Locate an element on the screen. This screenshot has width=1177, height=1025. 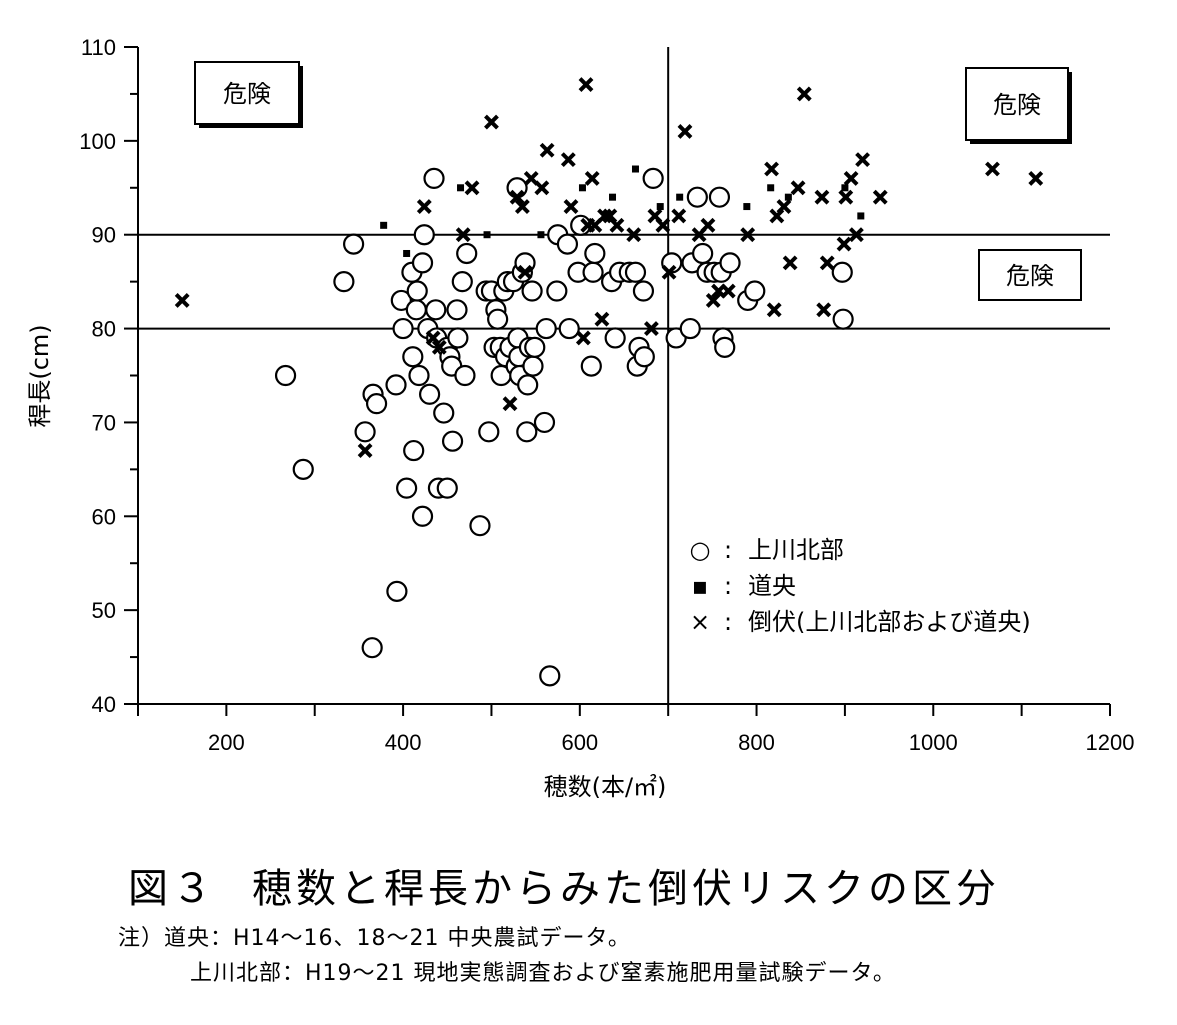
y-axis-label: 稈長(cm) is located at coordinates (40, 375).